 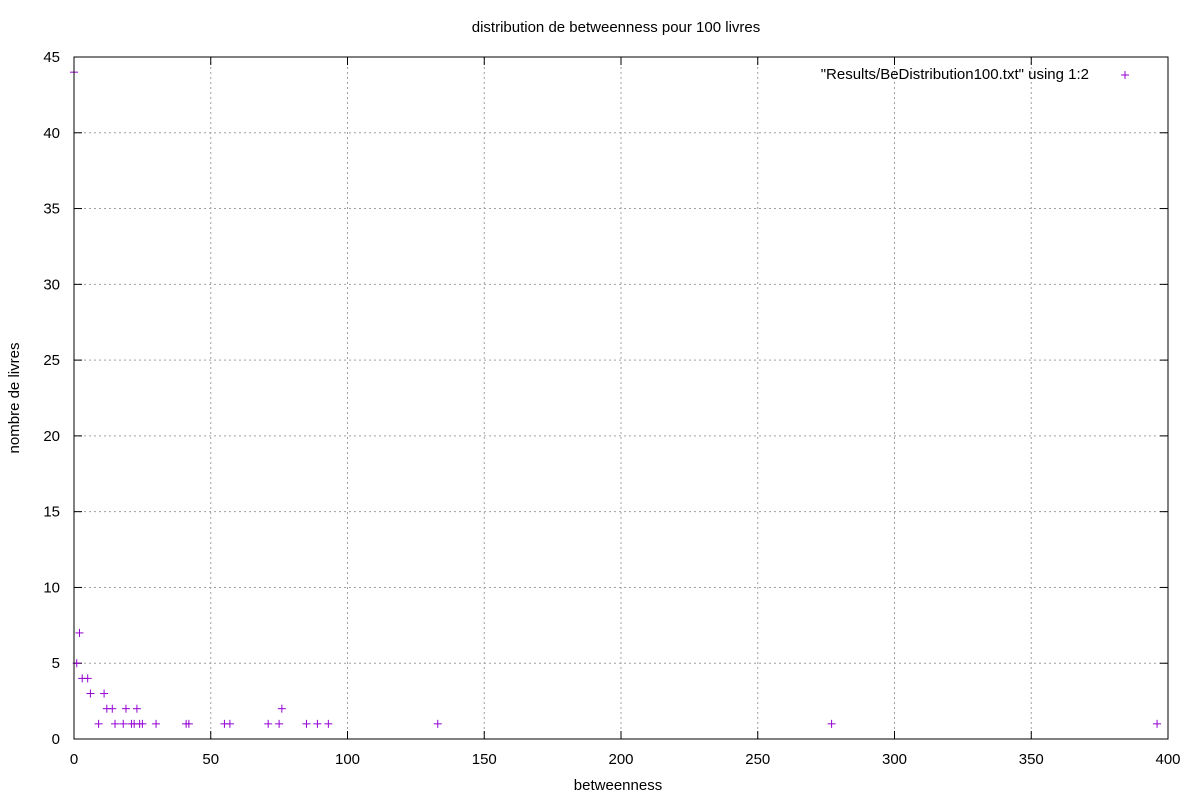 I want to click on legend-marker, so click(x=1125, y=75).